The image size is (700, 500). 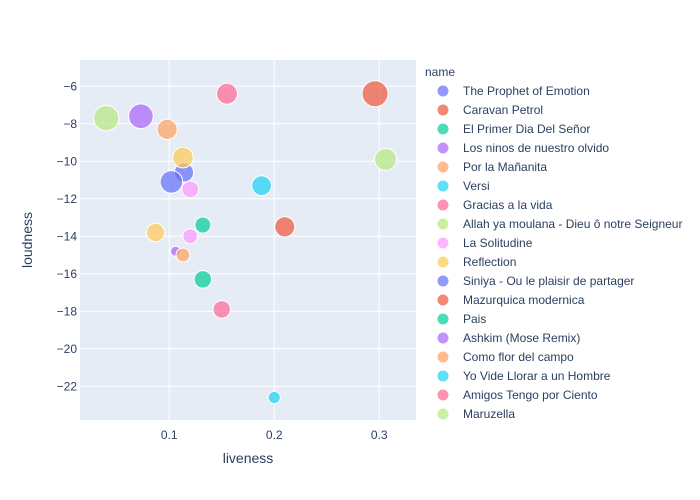 I want to click on legend-item: Versi, so click(x=463, y=186).